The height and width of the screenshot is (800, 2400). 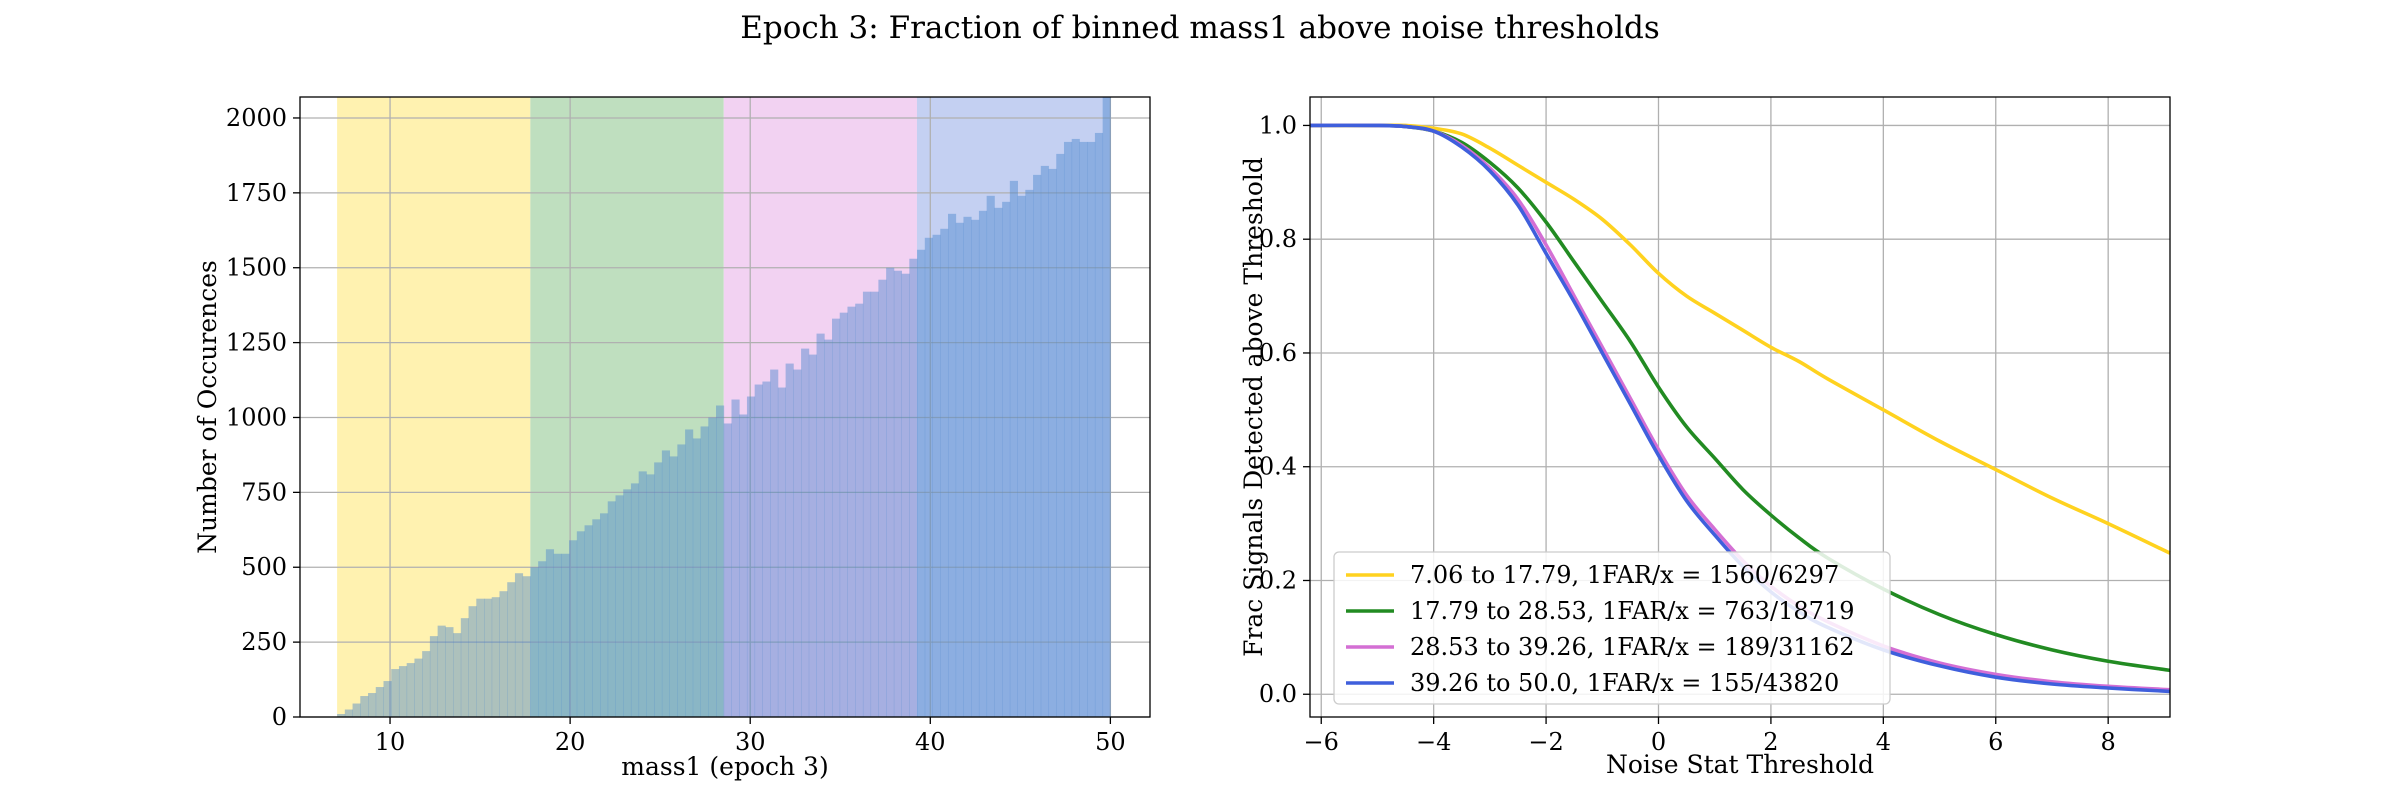 What do you see at coordinates (264, 567) in the screenshot?
I see `y-tick-label: 500` at bounding box center [264, 567].